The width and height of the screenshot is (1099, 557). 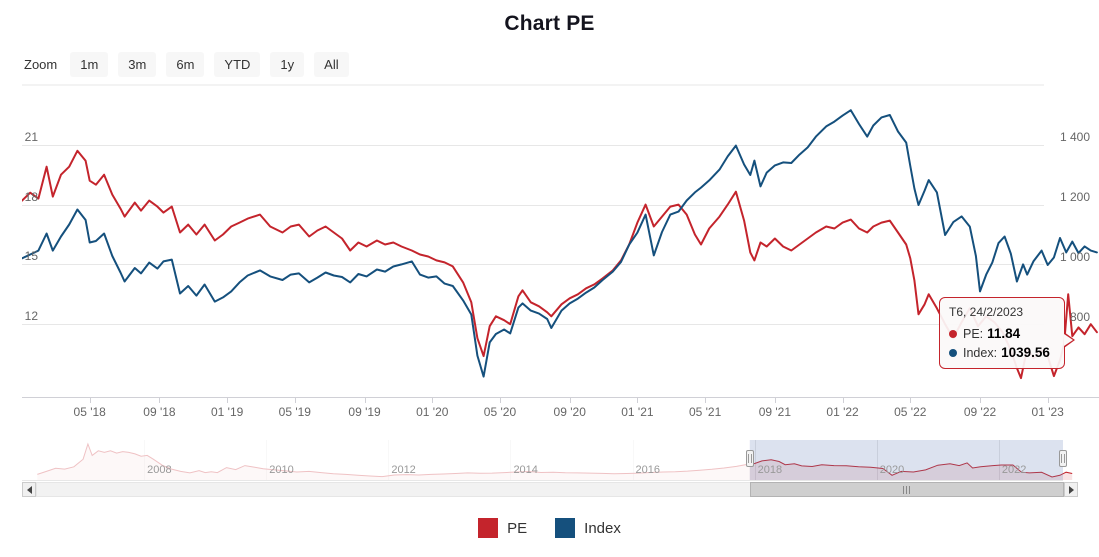 I want to click on tooltip-row-pe: PE: 11.84, so click(x=1002, y=333).